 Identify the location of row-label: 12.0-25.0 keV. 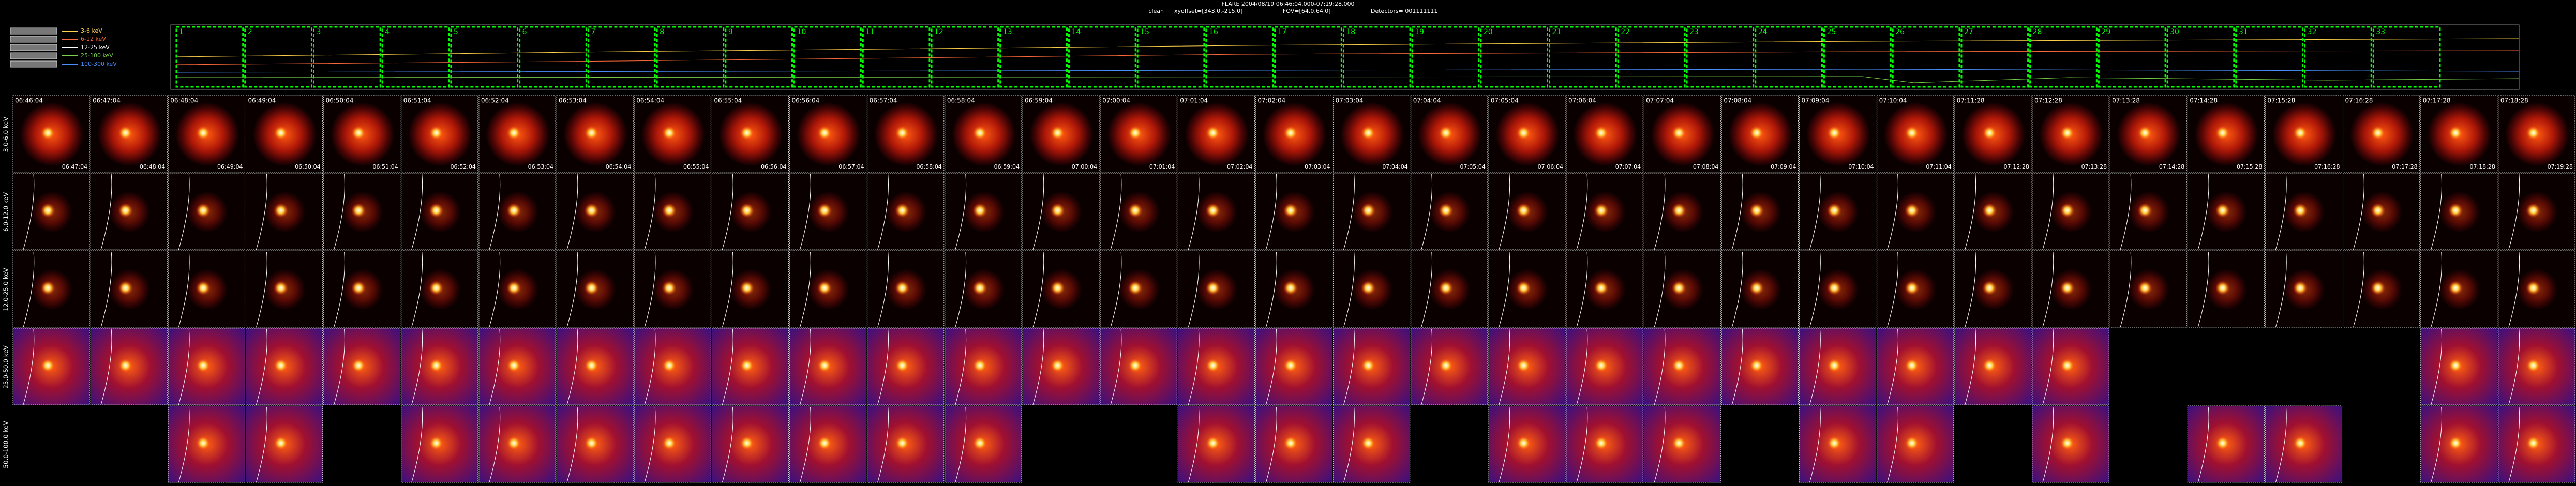
(6, 289).